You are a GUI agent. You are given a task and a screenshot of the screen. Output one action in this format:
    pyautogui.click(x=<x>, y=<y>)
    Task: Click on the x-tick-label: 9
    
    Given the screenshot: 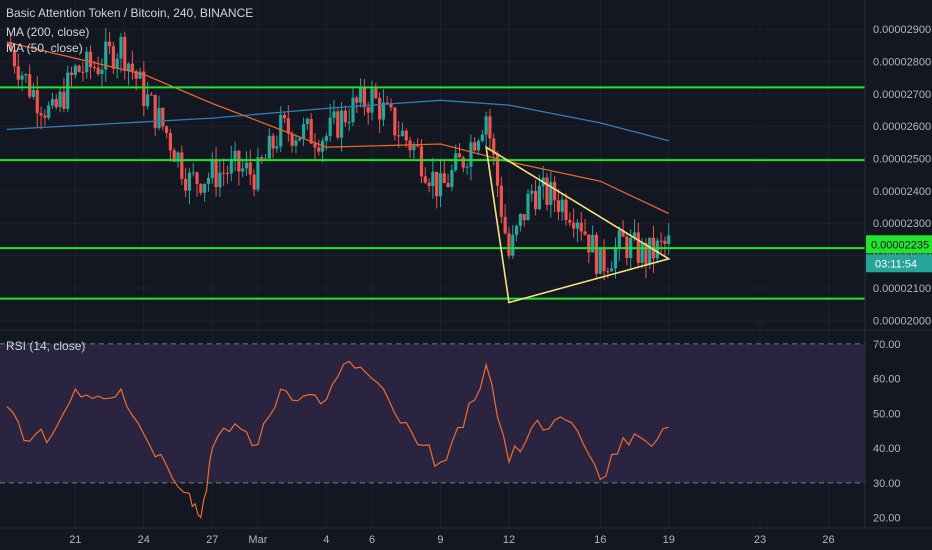 What is the action you would take?
    pyautogui.click(x=440, y=540)
    